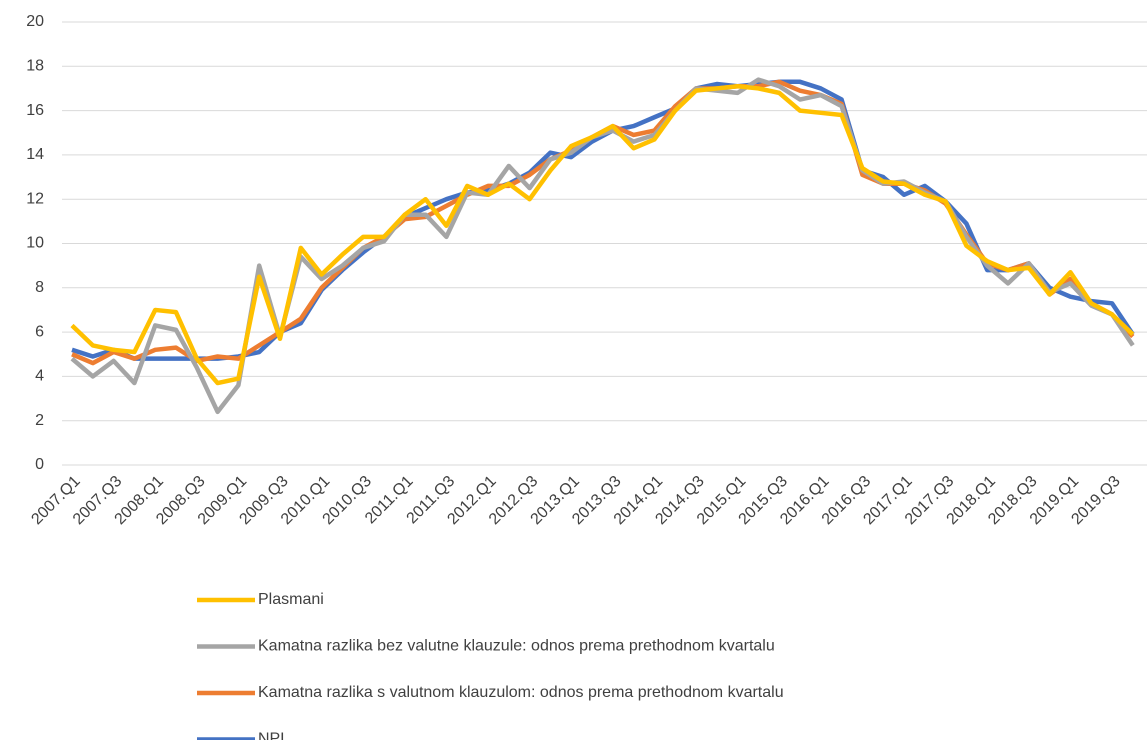 Image resolution: width=1147 pixels, height=740 pixels. What do you see at coordinates (291, 599) in the screenshot?
I see `legend-label: Plasmani` at bounding box center [291, 599].